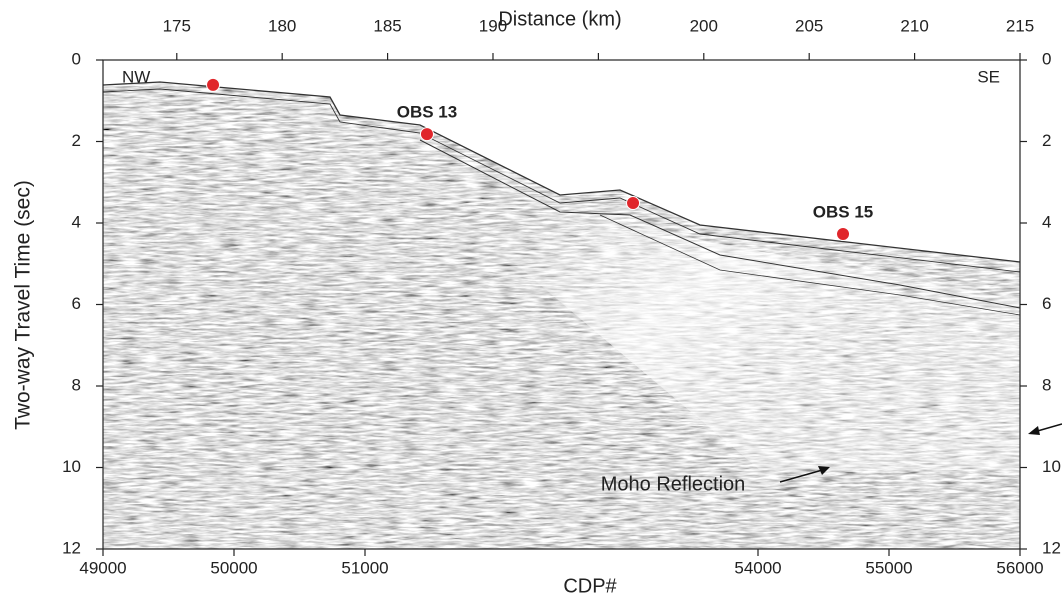 This screenshot has width=1062, height=601. Describe the element at coordinates (76, 221) in the screenshot. I see `y-tick-label: 4` at that location.